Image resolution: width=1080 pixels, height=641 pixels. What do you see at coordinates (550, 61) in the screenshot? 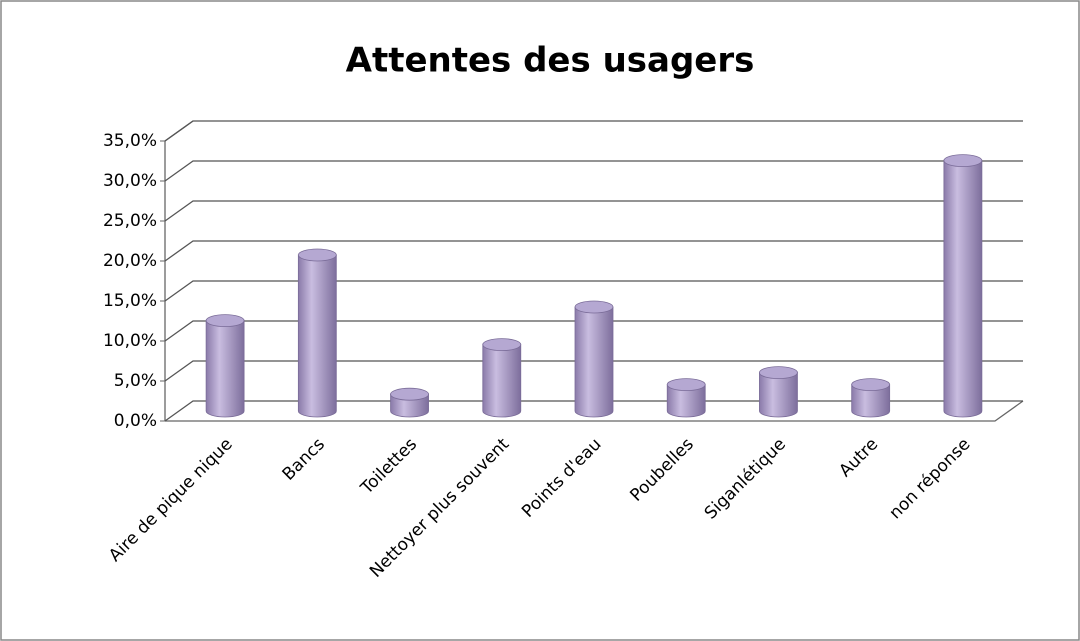
I see `chart-title: Attentes des usagers` at bounding box center [550, 61].